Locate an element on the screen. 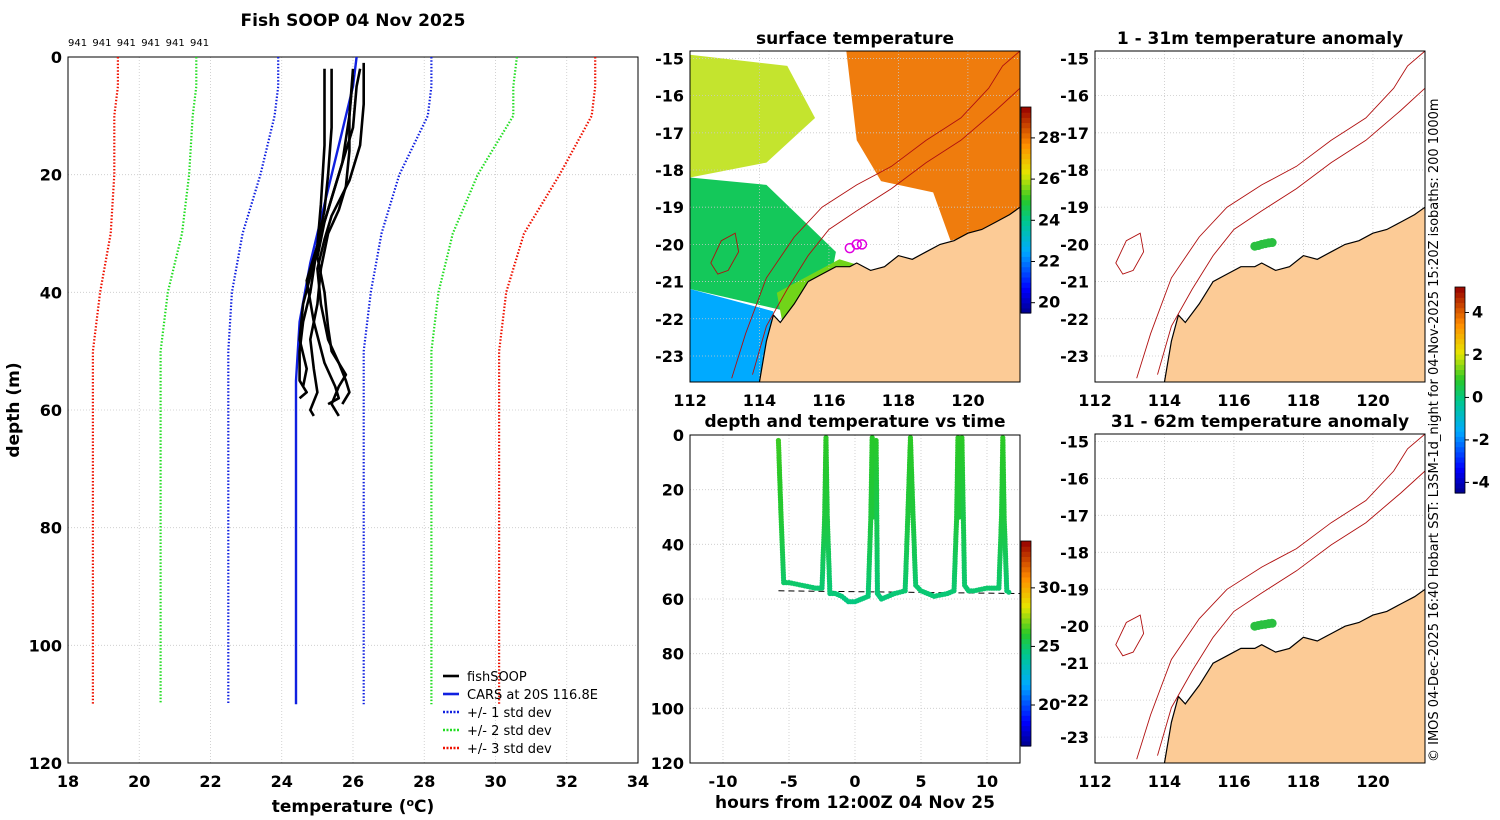  sst-colorbar-frame is located at coordinates (1026, 210).